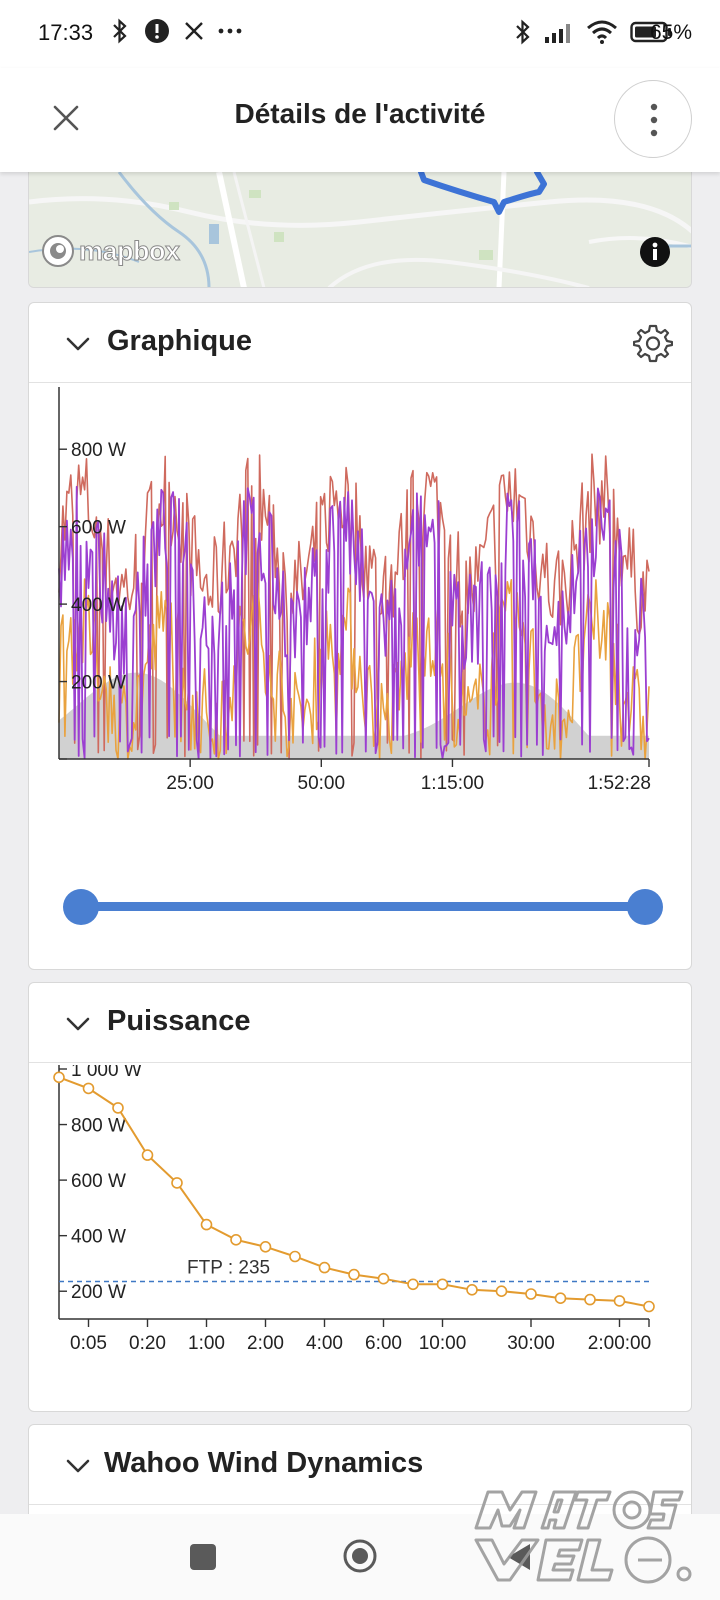 The image size is (720, 1600). Describe the element at coordinates (98, 450) in the screenshot. I see `graph-y-tick-label: 800 W` at that location.